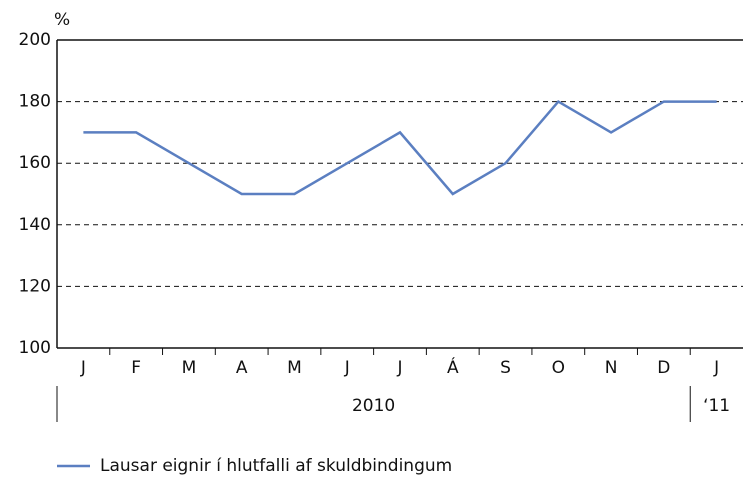  I want to click on x-tick-label: O, so click(558, 368).